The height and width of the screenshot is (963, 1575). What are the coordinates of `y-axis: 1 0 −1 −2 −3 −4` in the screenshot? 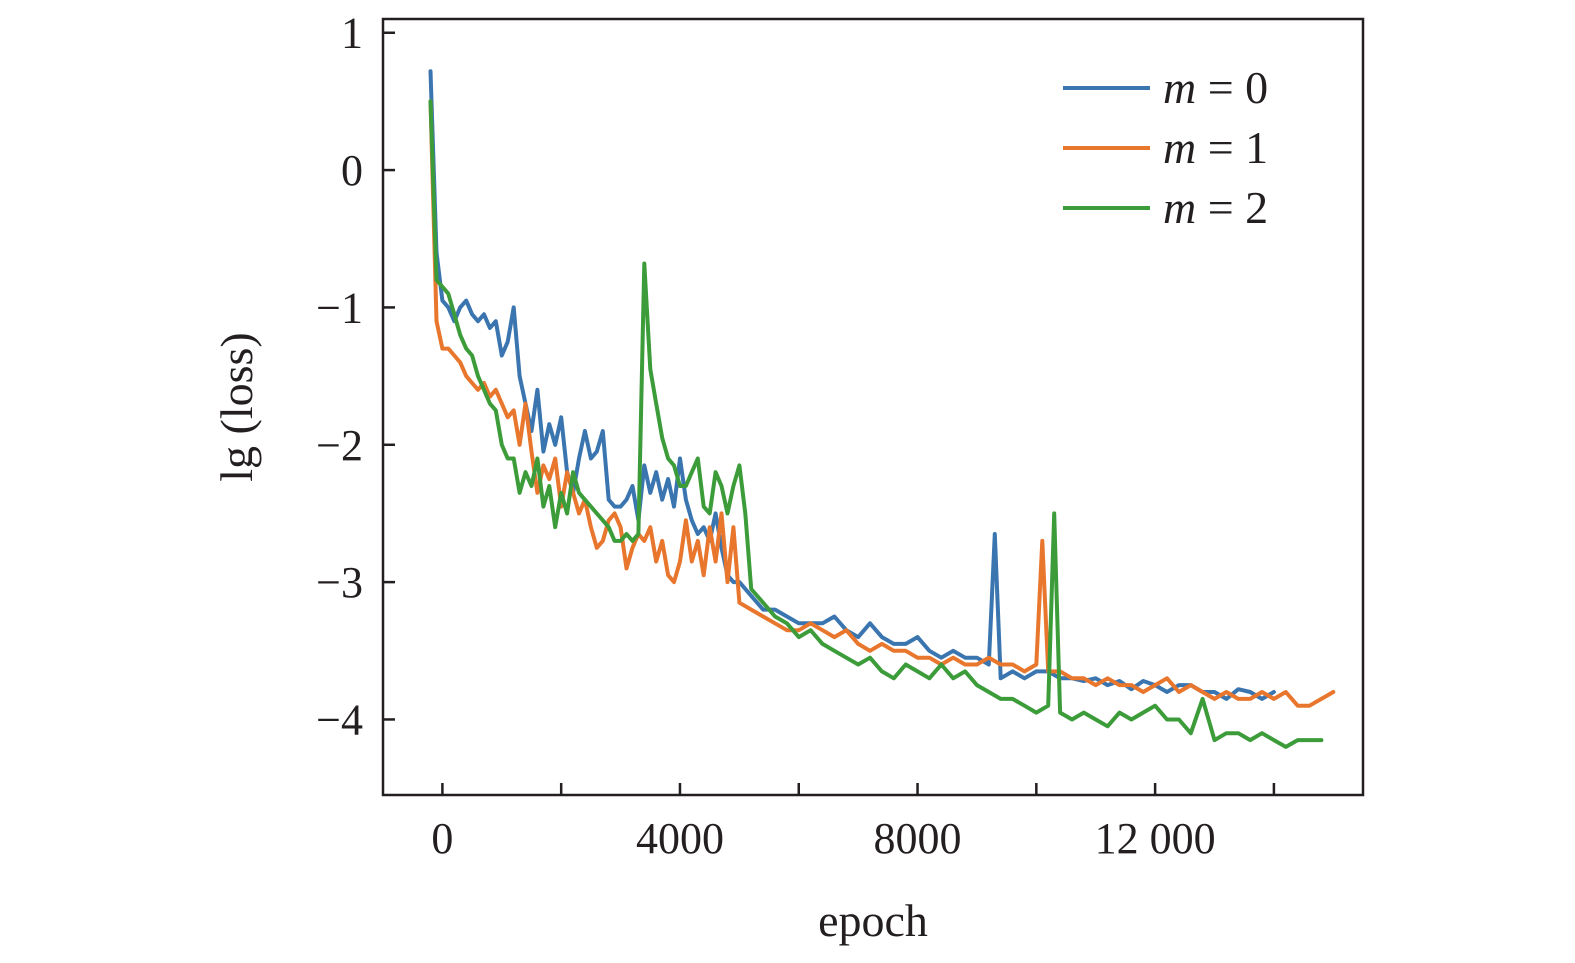 It's located at (355, 376).